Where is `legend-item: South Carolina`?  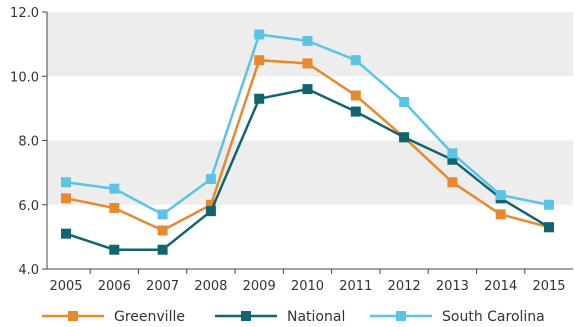
legend-item: South Carolina is located at coordinates (457, 317).